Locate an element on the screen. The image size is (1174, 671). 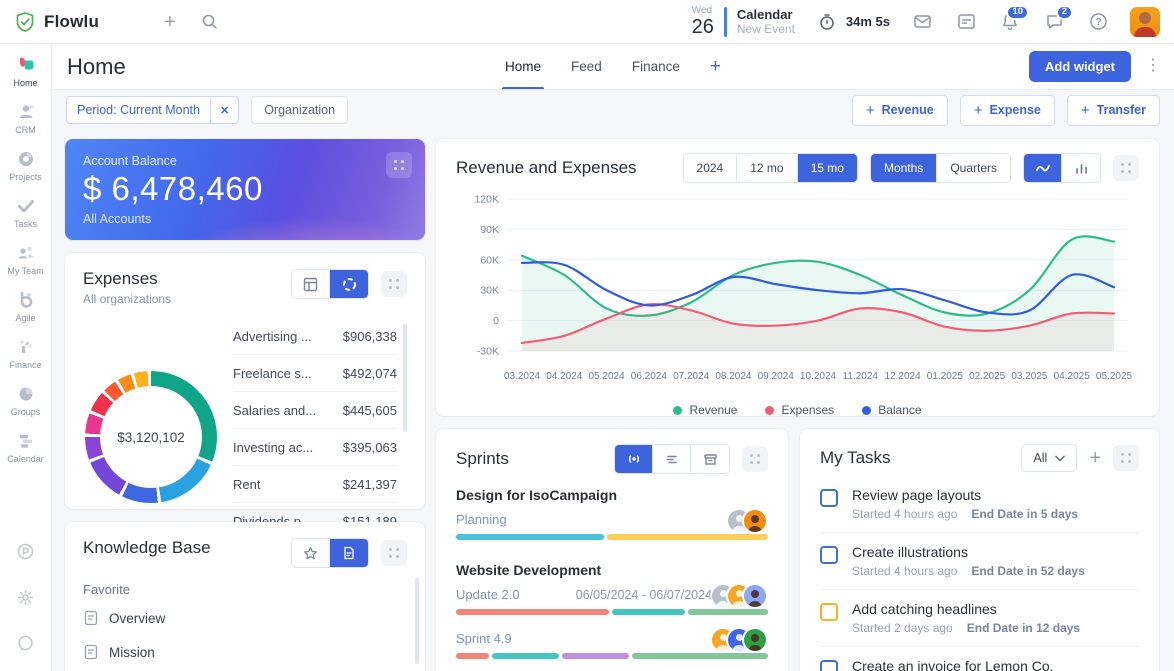
period-filter-chip: Period: Current Month ✕ is located at coordinates (153, 110).